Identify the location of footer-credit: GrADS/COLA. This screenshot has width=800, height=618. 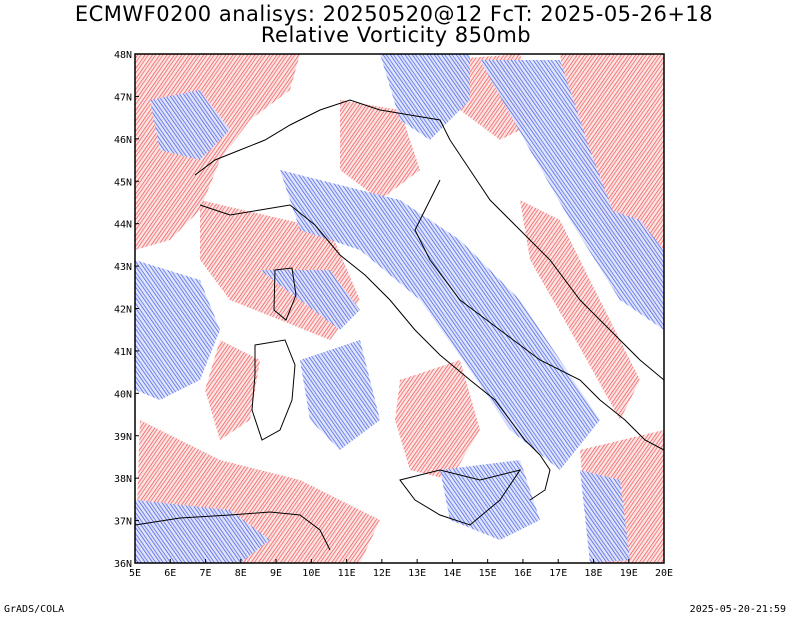
(34, 609).